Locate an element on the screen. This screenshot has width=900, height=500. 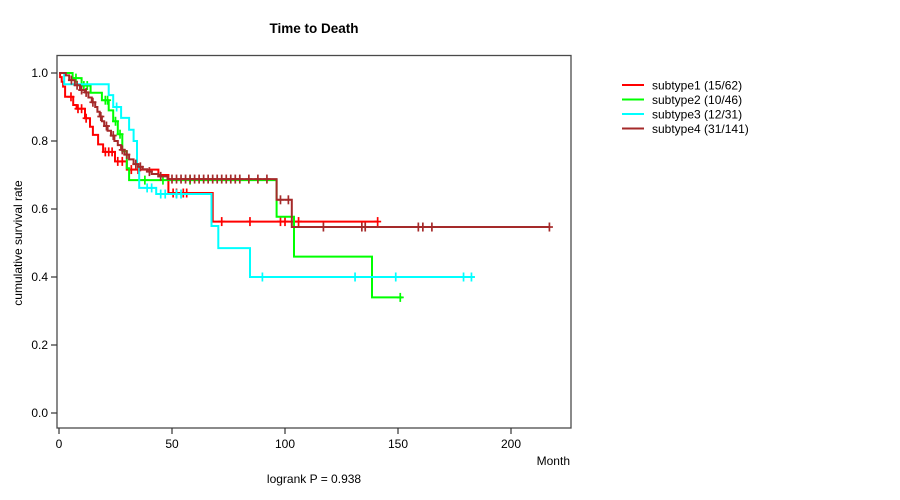
x-tick-label: 50 is located at coordinates (172, 444).